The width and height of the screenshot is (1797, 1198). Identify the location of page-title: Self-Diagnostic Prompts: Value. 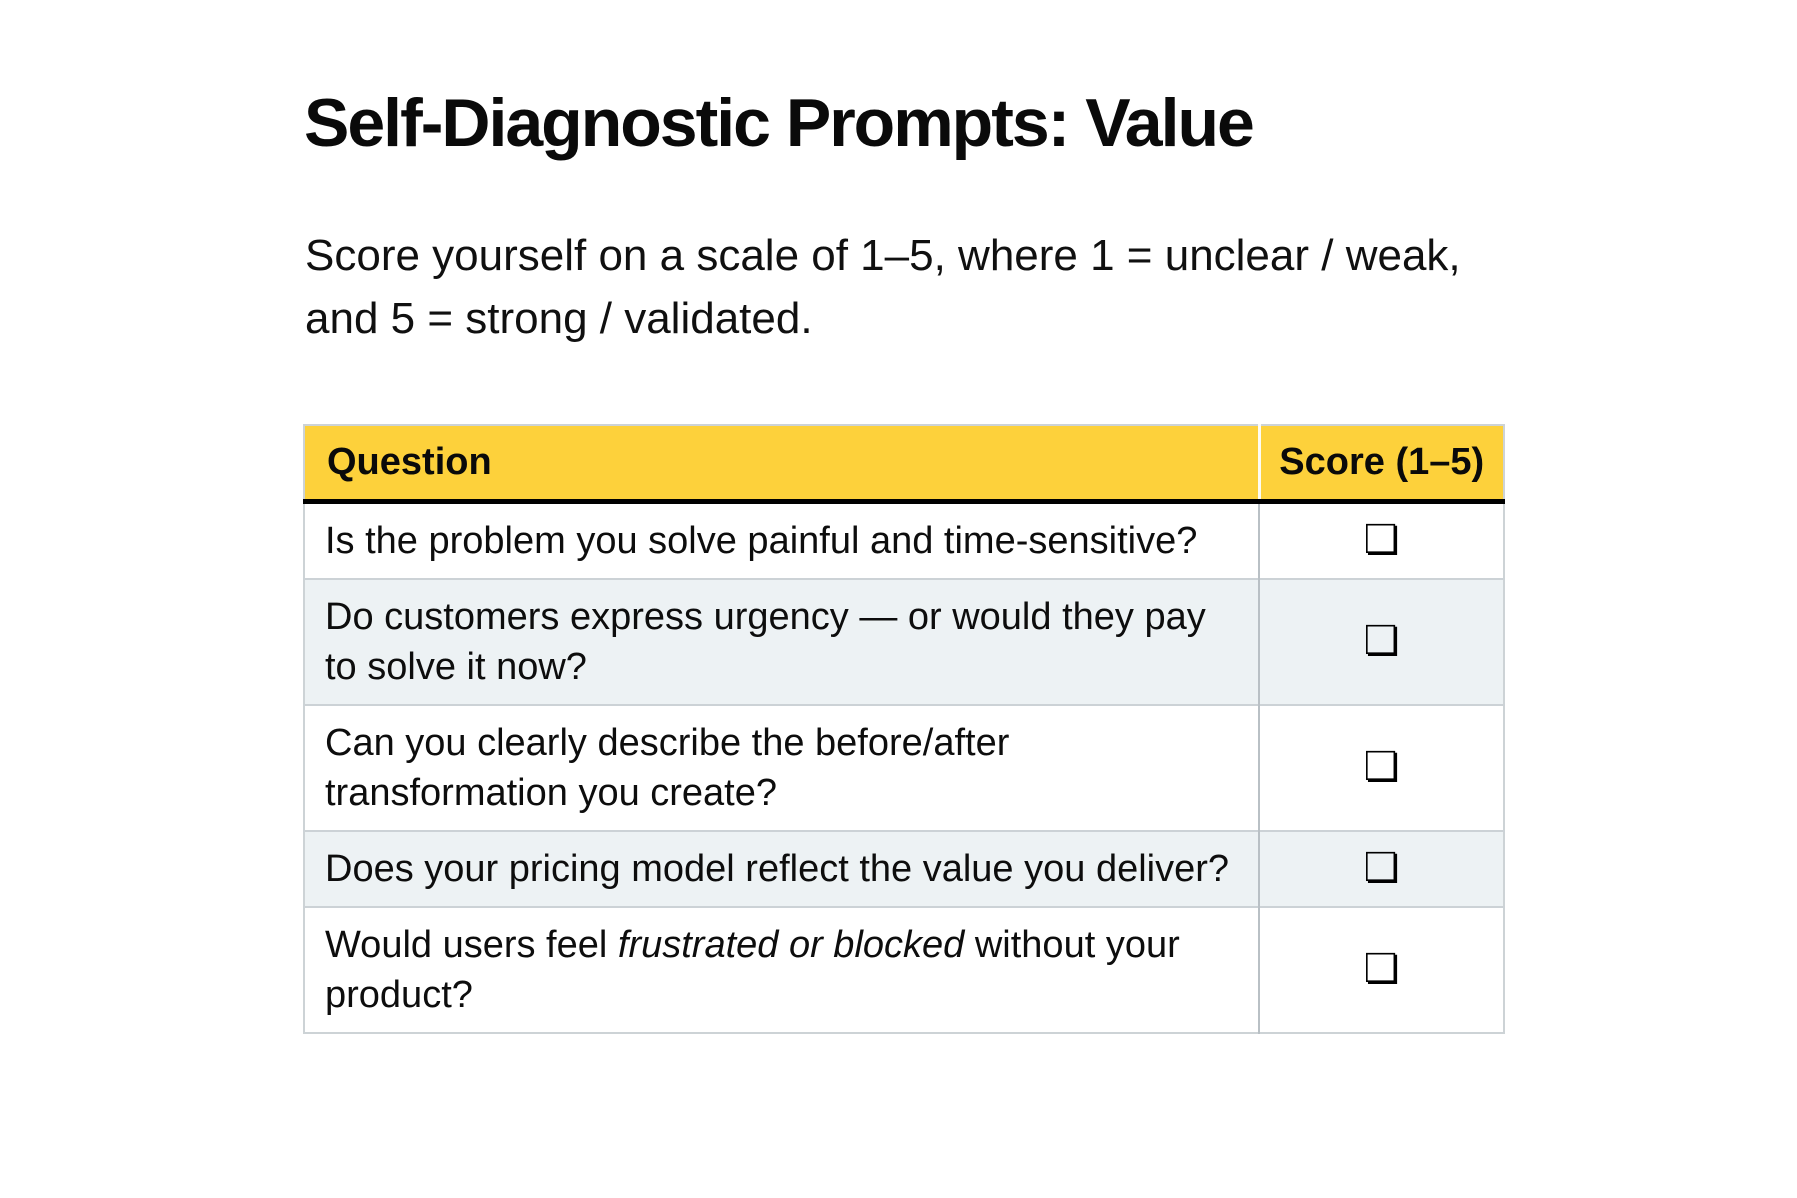
(779, 123).